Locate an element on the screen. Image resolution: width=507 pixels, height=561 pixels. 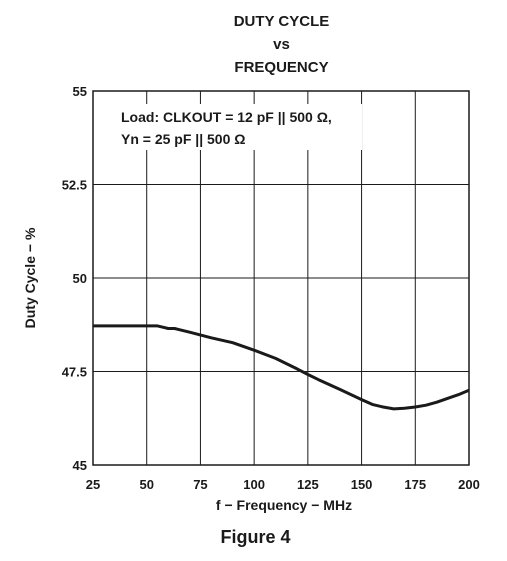
annotation-background is located at coordinates (238, 127).